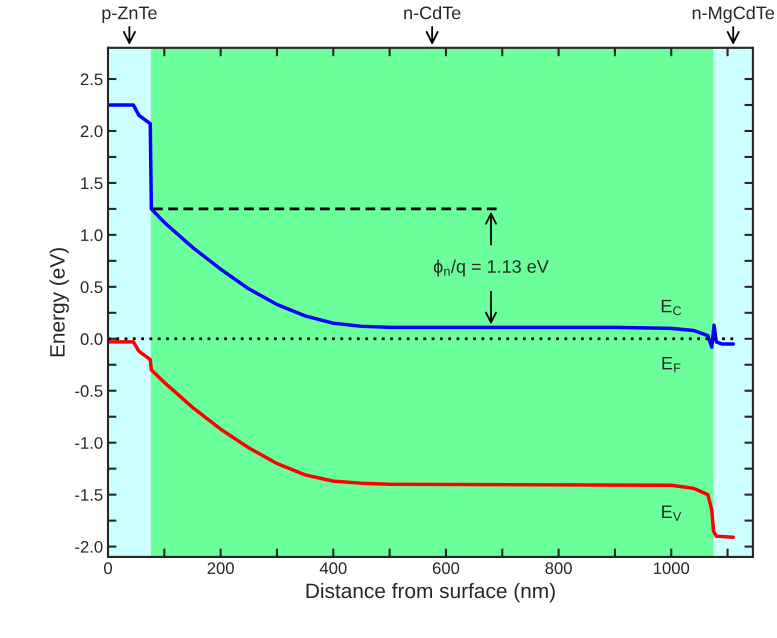 The width and height of the screenshot is (777, 638). I want to click on x-tick-label: 600, so click(446, 568).